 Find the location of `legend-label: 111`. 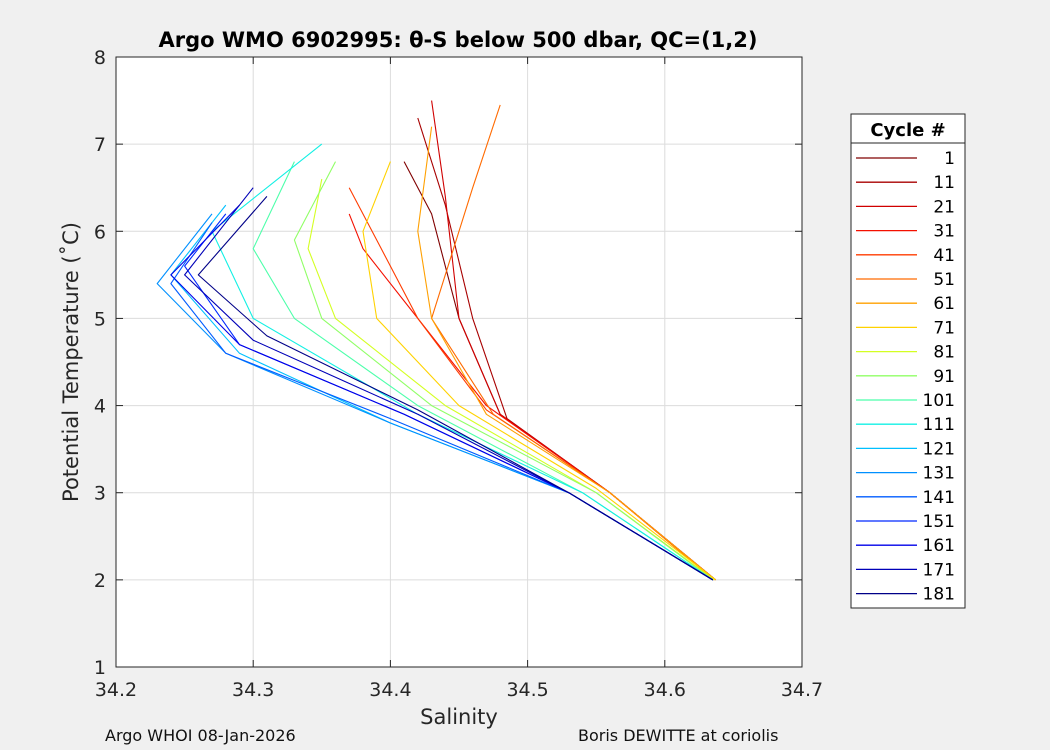

legend-label: 111 is located at coordinates (939, 425).